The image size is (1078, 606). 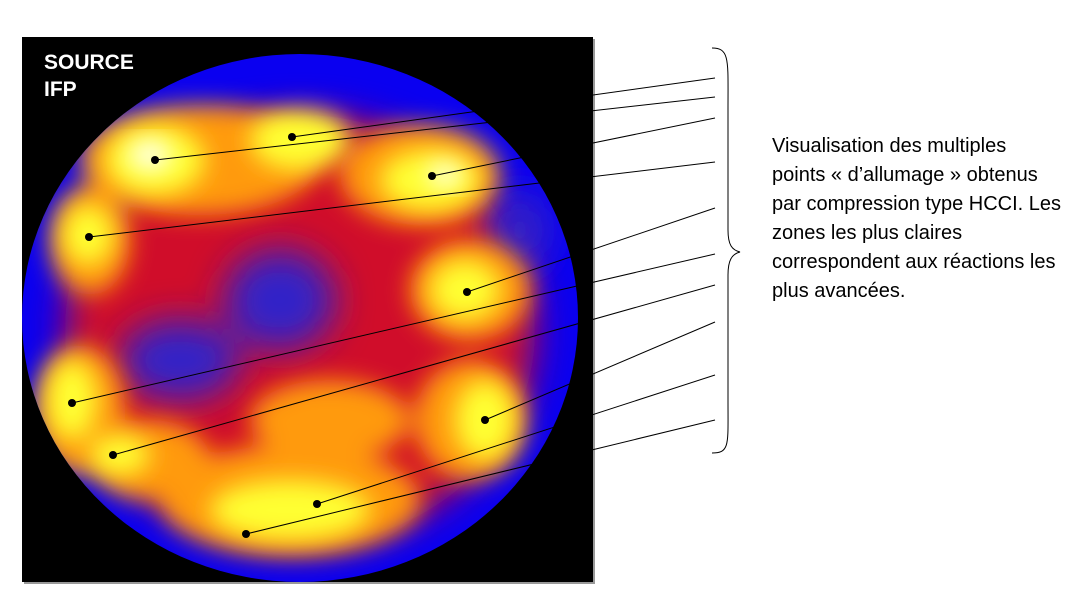 I want to click on source-label: SOURCE IFP, so click(x=89, y=76).